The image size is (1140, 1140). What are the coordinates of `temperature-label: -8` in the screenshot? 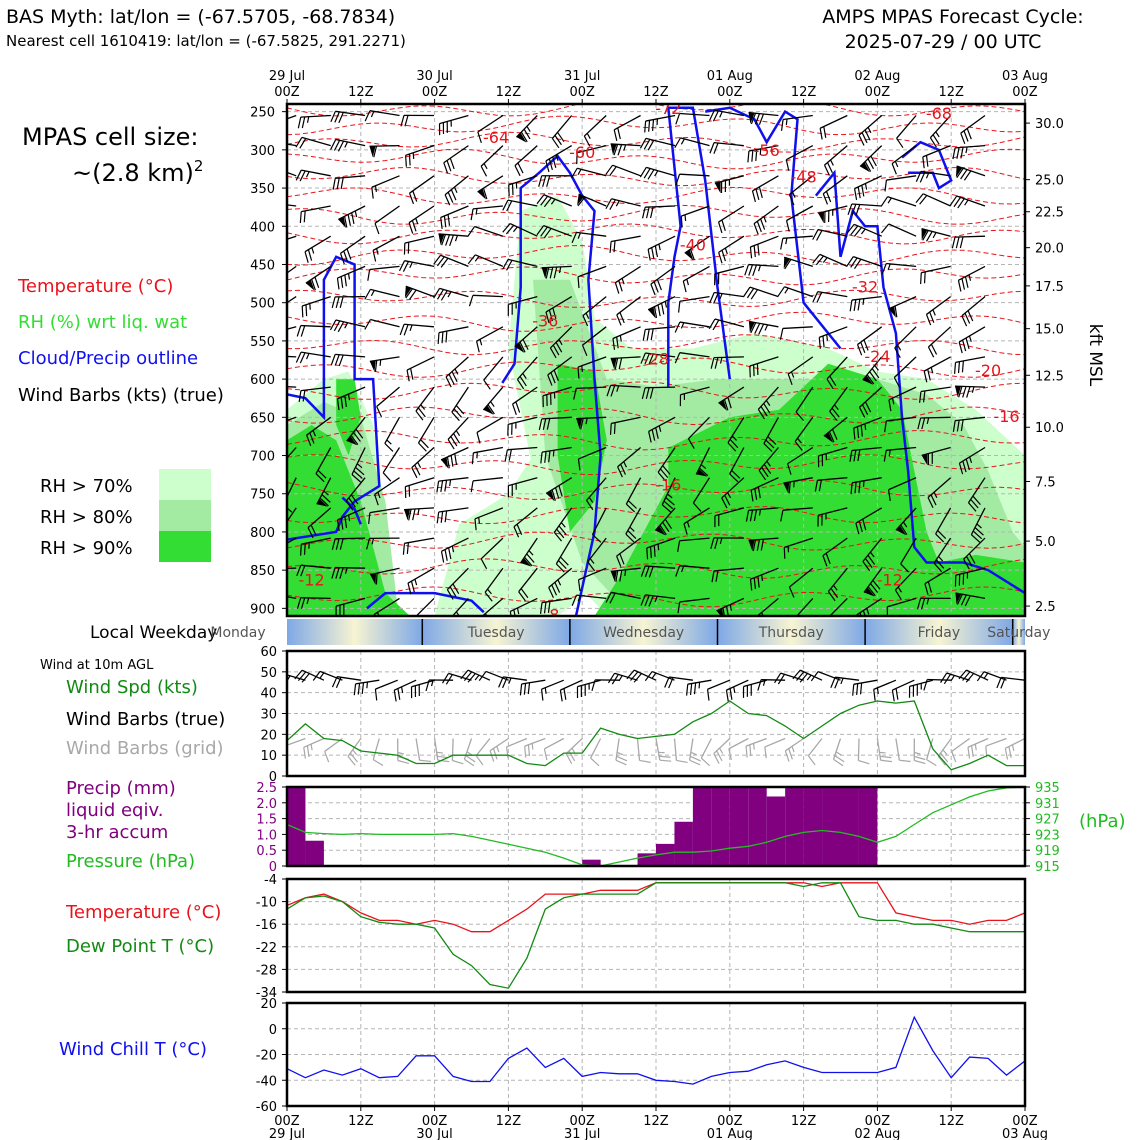 It's located at (551, 614).